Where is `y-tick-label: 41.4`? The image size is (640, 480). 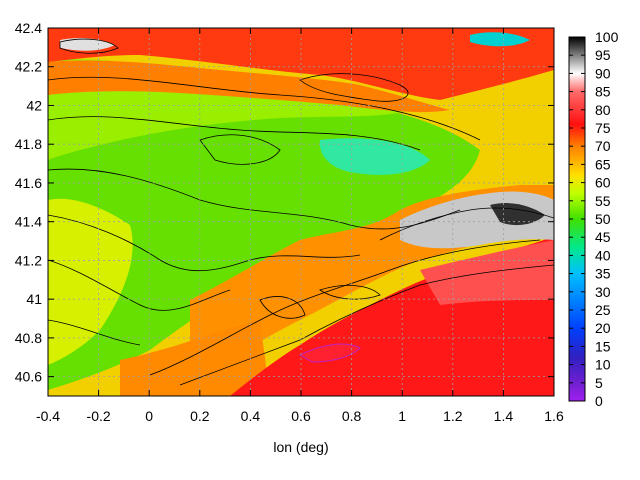 y-tick-label: 41.4 is located at coordinates (28, 222).